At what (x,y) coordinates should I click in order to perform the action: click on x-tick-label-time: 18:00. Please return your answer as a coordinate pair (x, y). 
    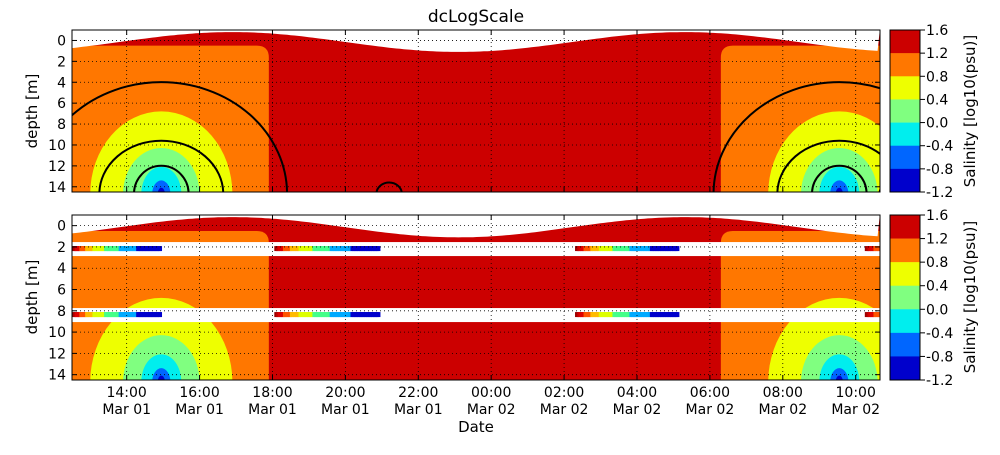
    Looking at the image, I should click on (272, 393).